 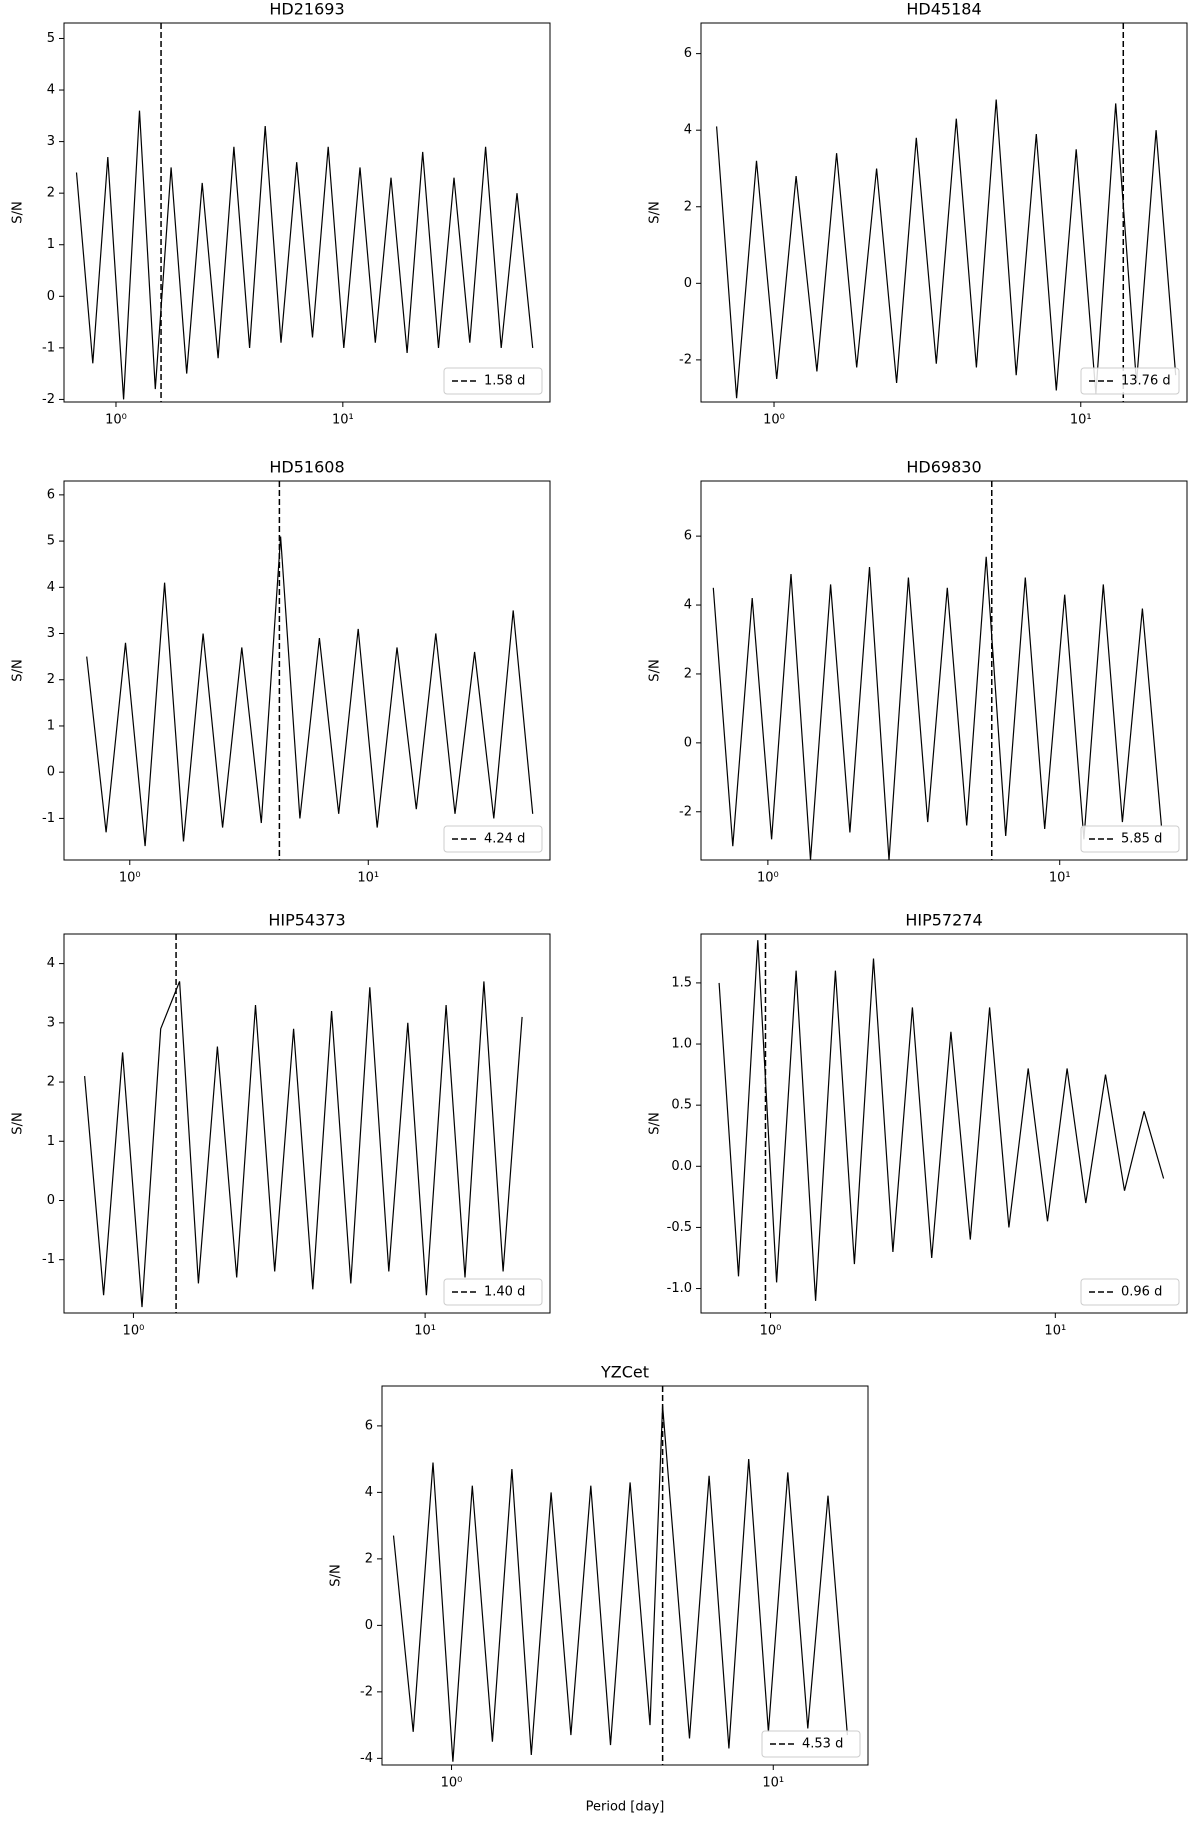 I want to click on chart-title: HD69830, so click(x=943, y=467).